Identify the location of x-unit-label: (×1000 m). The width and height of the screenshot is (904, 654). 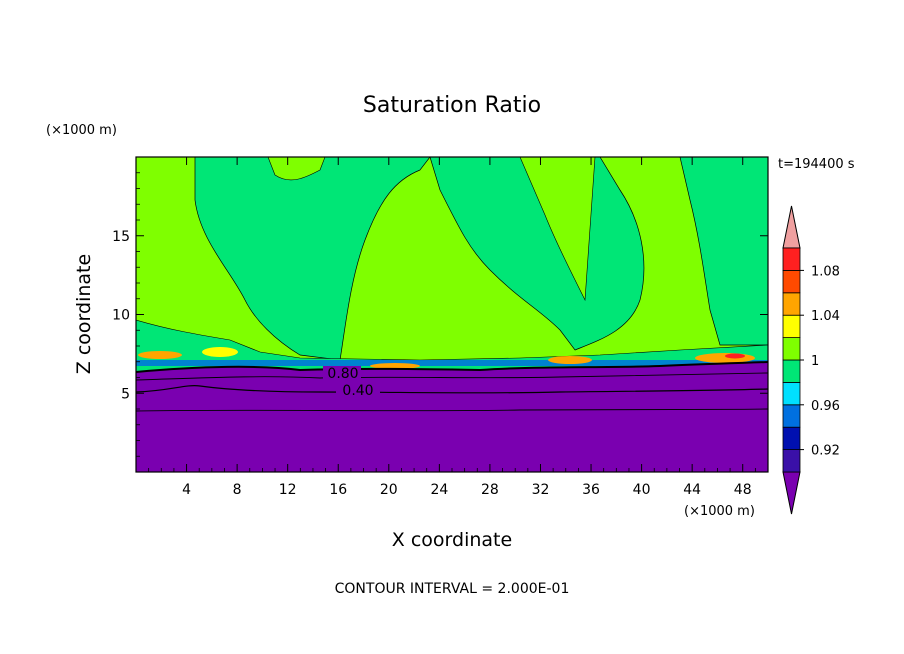
(719, 511).